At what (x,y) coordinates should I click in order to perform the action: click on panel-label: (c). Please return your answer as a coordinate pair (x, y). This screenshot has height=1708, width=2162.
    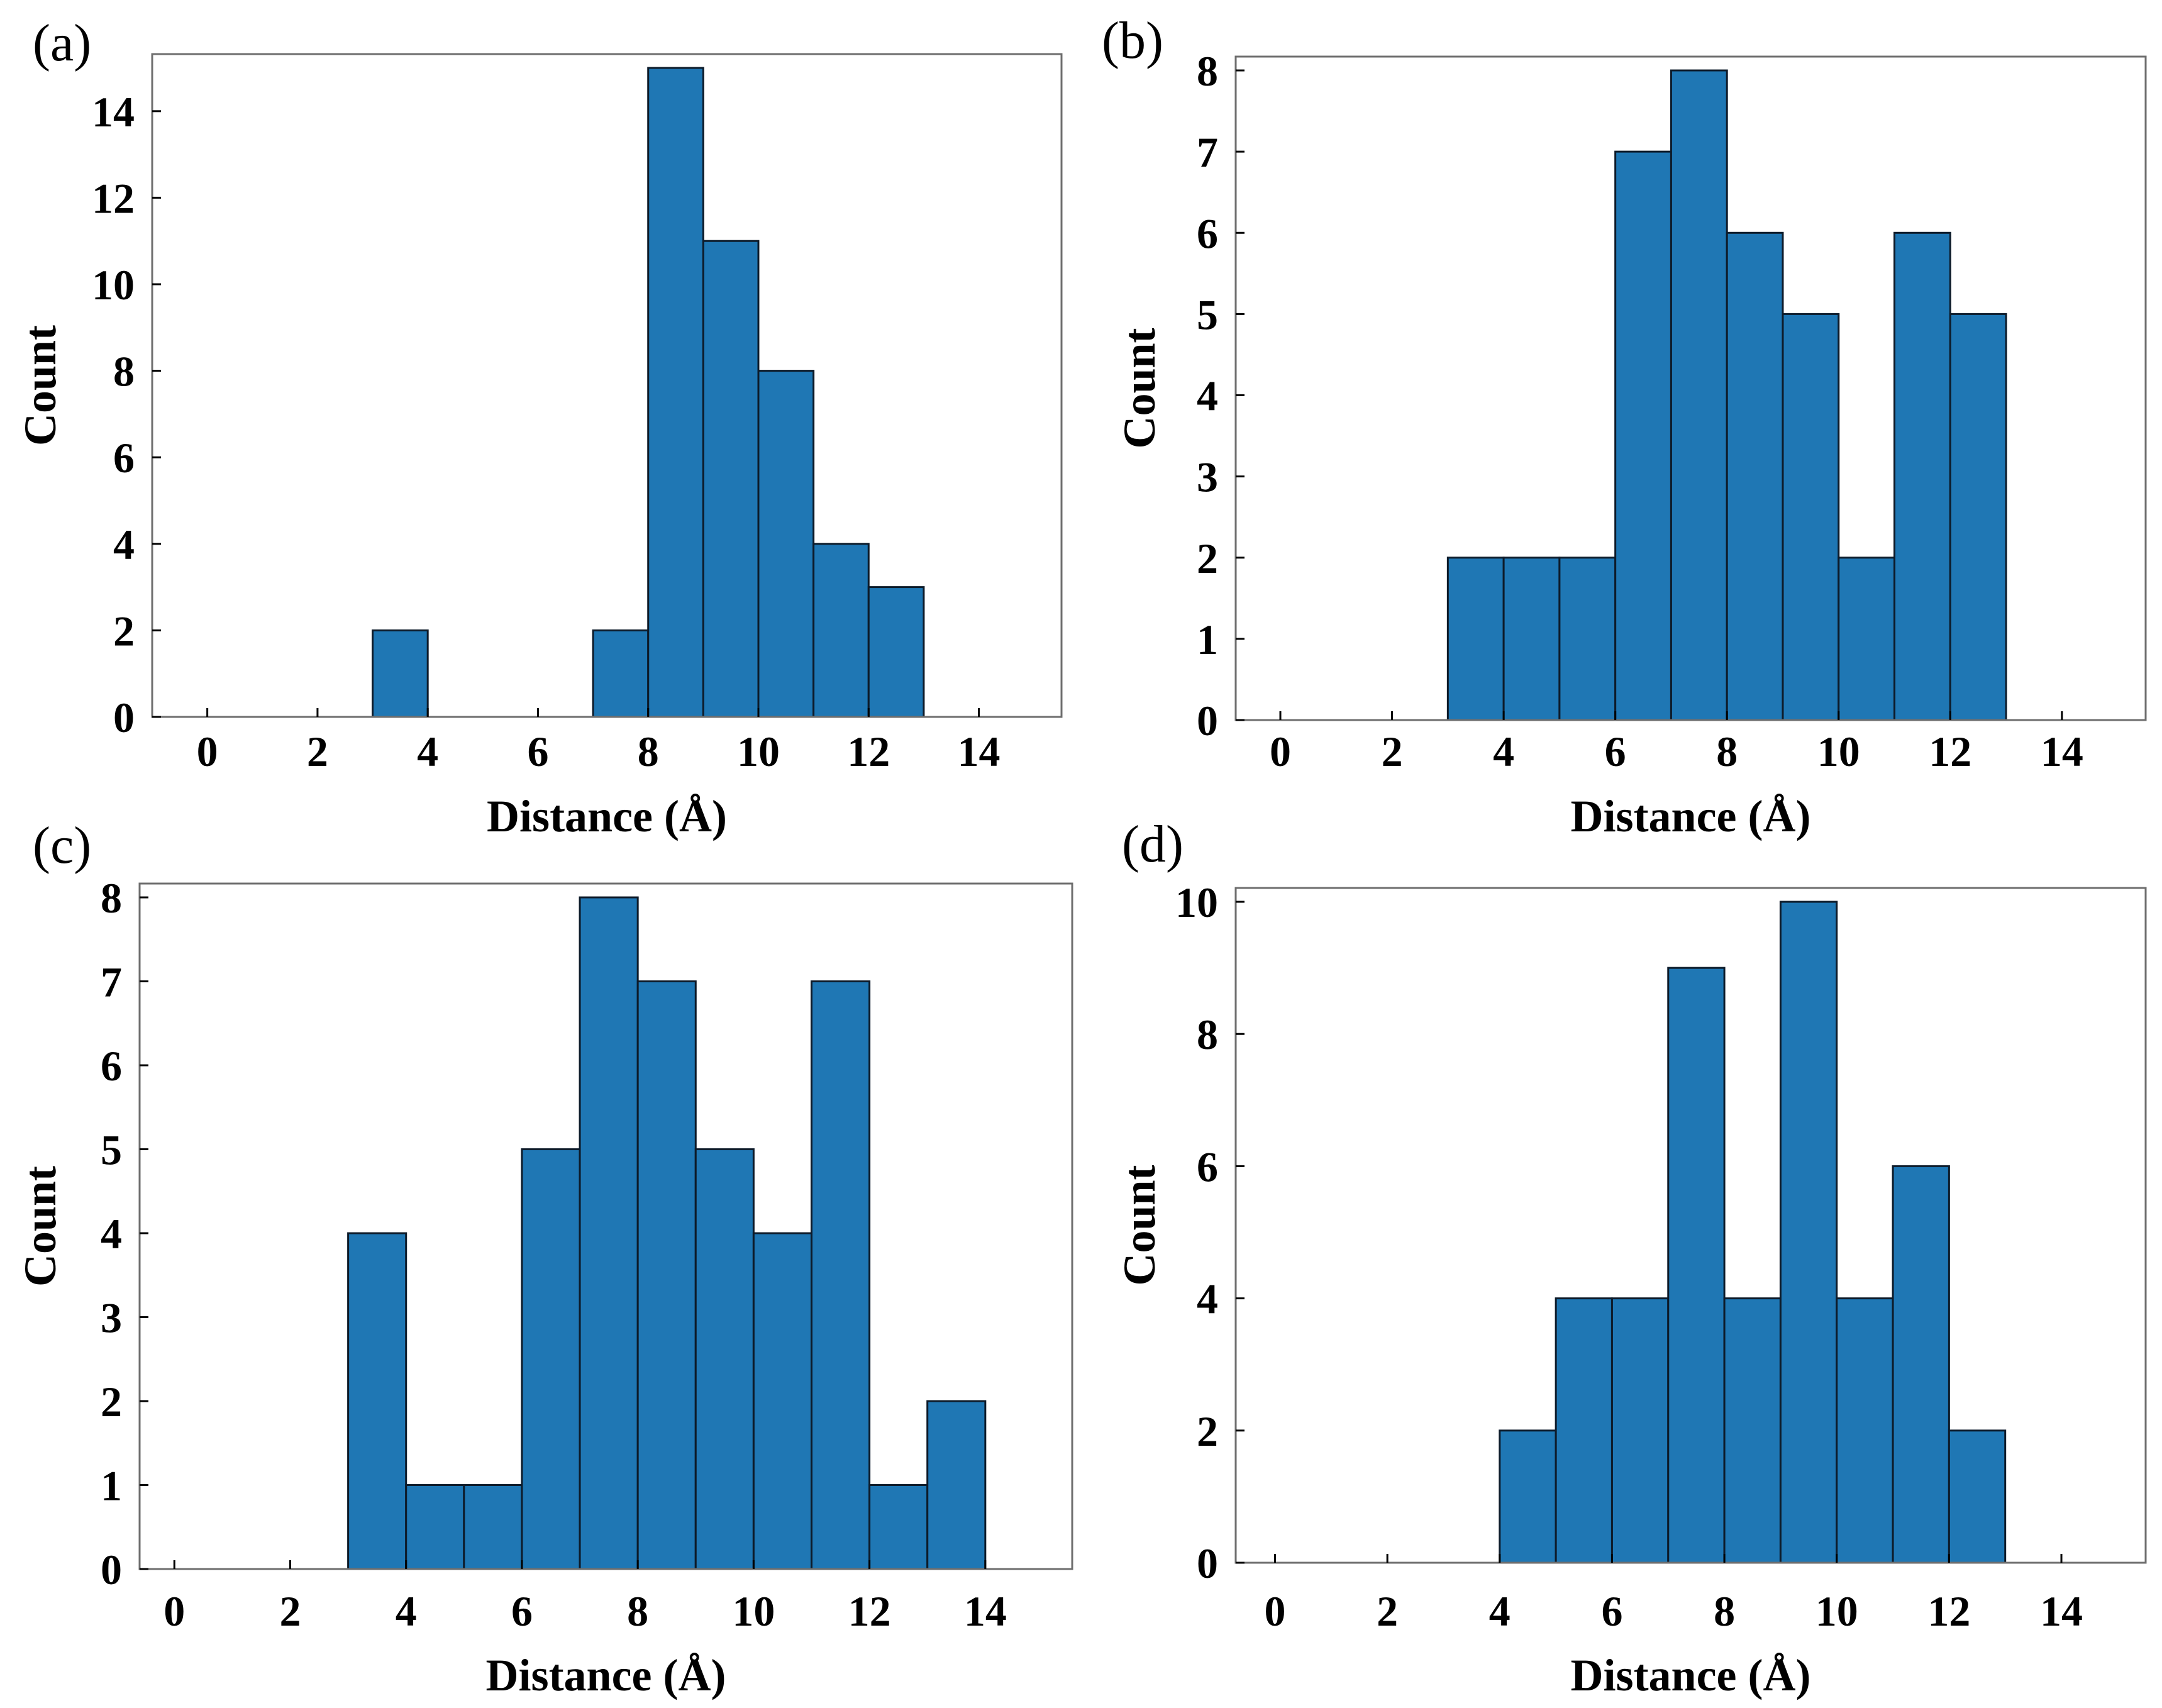
    Looking at the image, I should click on (62, 845).